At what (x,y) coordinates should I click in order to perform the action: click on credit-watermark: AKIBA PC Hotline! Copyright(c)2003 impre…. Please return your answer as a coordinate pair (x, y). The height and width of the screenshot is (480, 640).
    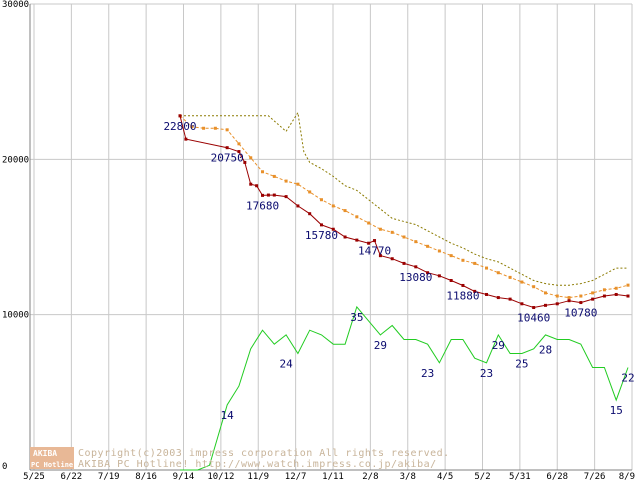
    Looking at the image, I should click on (240, 458).